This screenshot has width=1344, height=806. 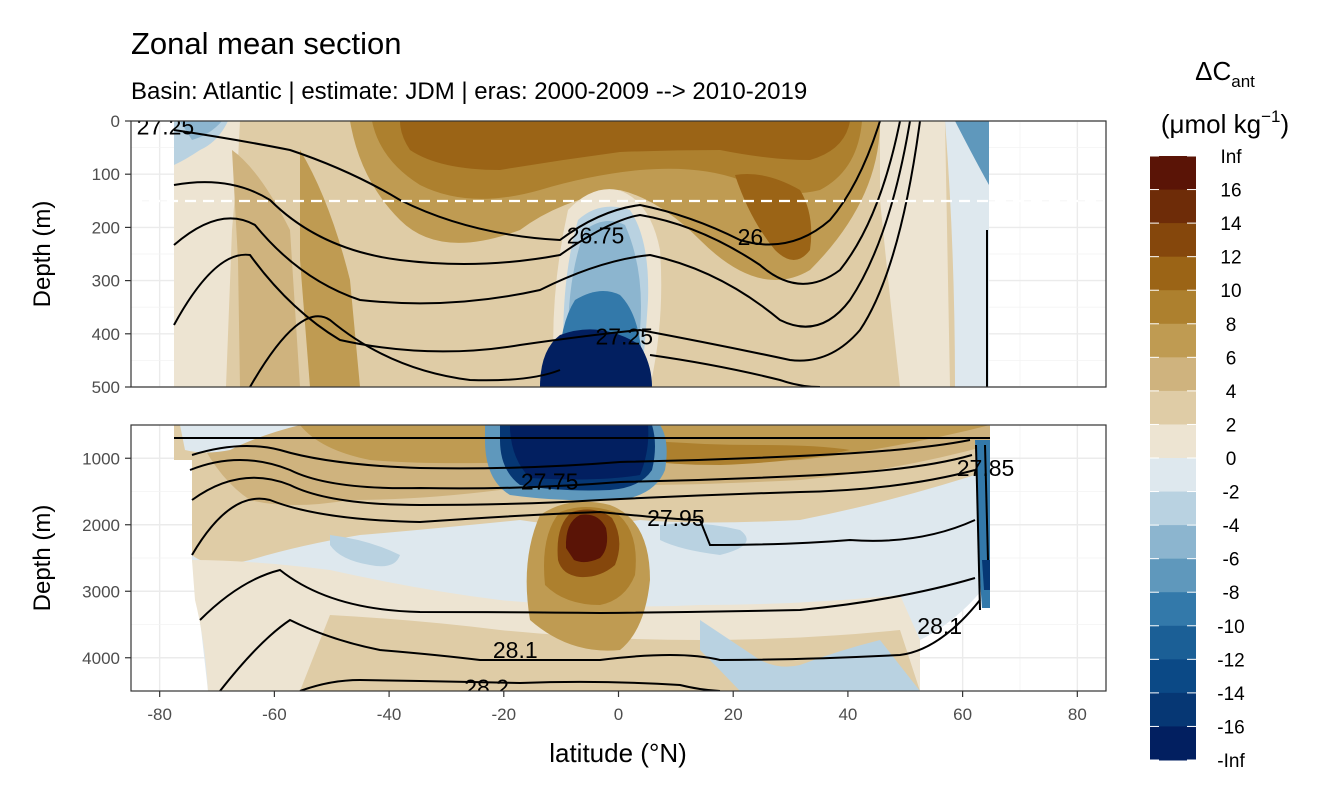 I want to click on legend-label: 2, so click(x=1231, y=425).